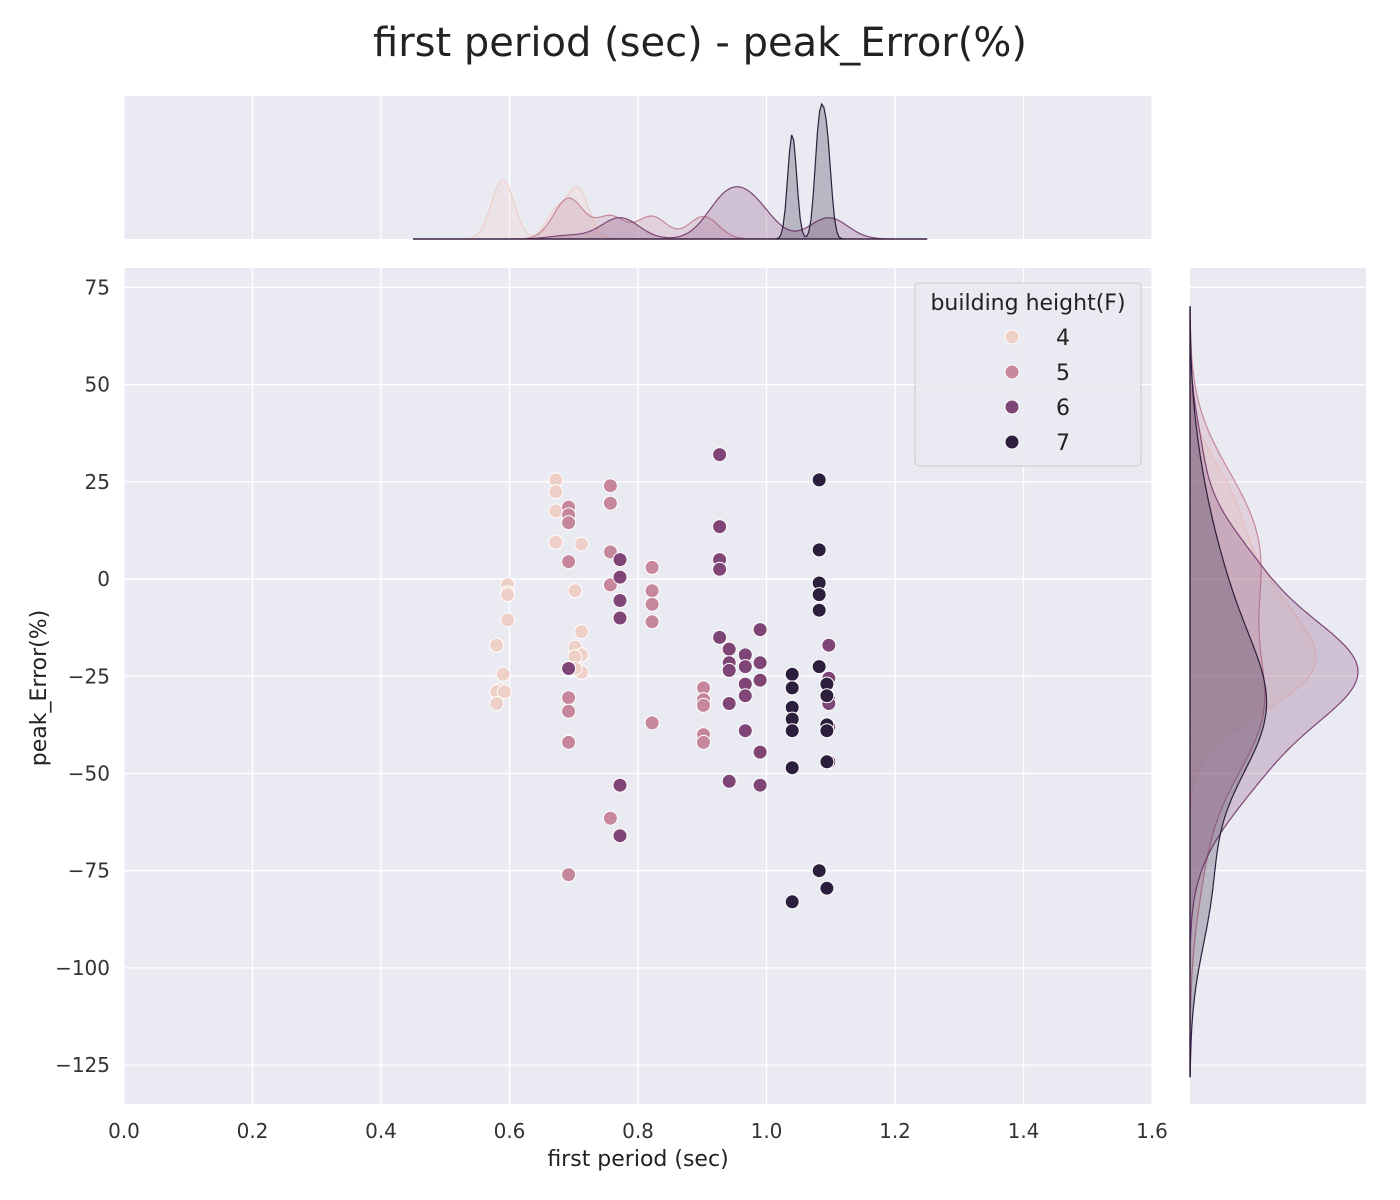  What do you see at coordinates (89, 676) in the screenshot?
I see `y-tick-label: −25` at bounding box center [89, 676].